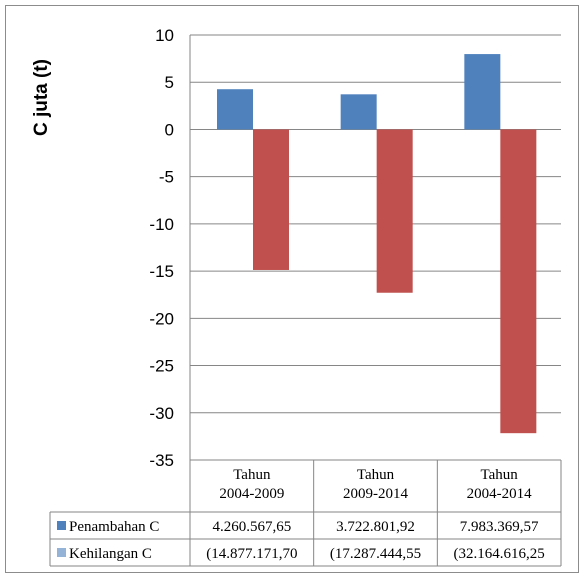 The image size is (587, 581). I want to click on table-value: 4.260.567,65, so click(251, 527).